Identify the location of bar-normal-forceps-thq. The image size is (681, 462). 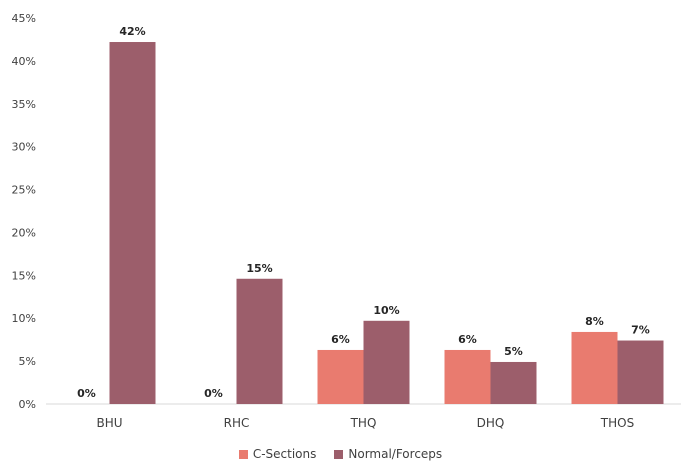
(386, 362).